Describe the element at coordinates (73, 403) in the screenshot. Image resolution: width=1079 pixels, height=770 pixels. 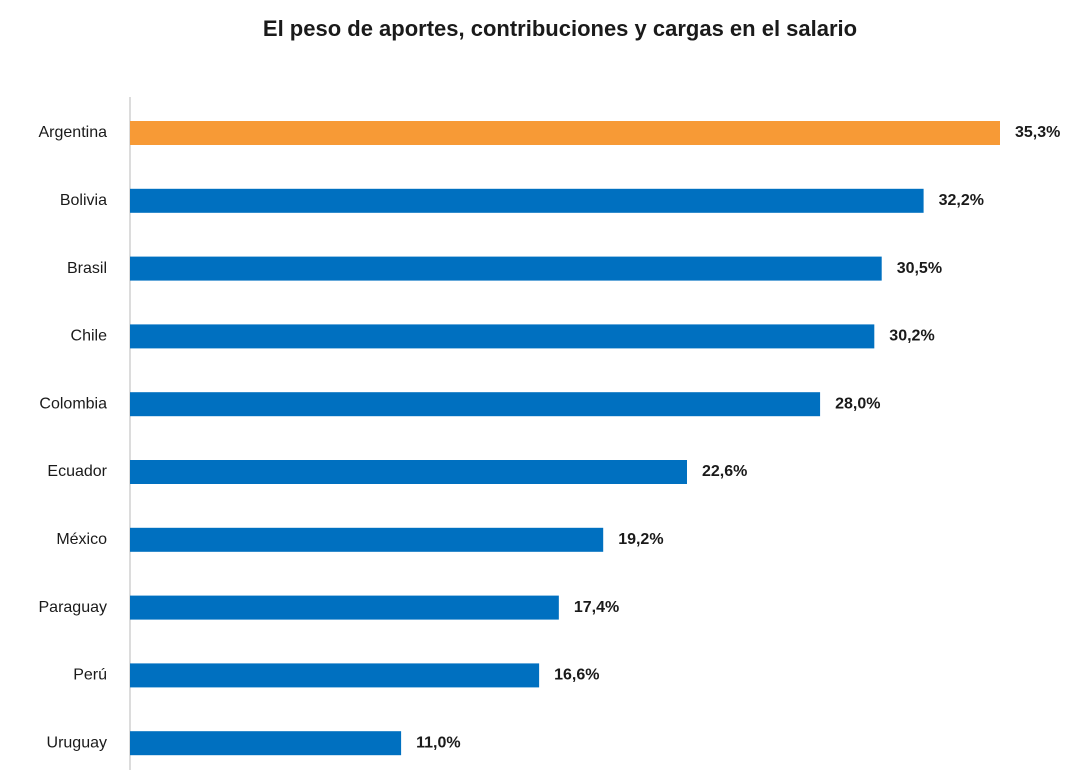
I see `category-label: Colombia` at that location.